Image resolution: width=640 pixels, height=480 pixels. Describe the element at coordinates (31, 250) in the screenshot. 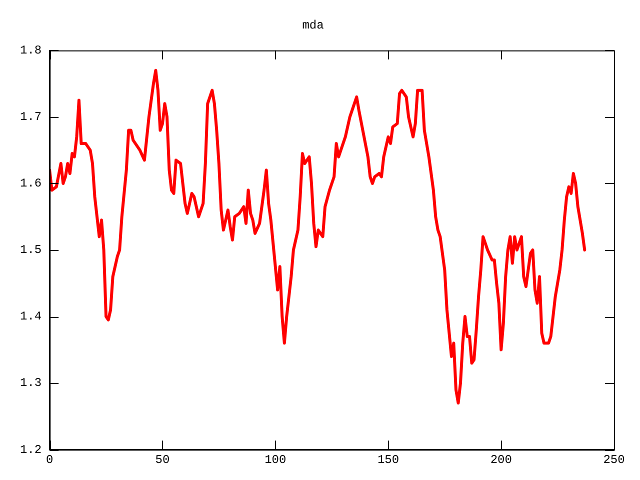

I see `y-tick-label: 1.5` at that location.